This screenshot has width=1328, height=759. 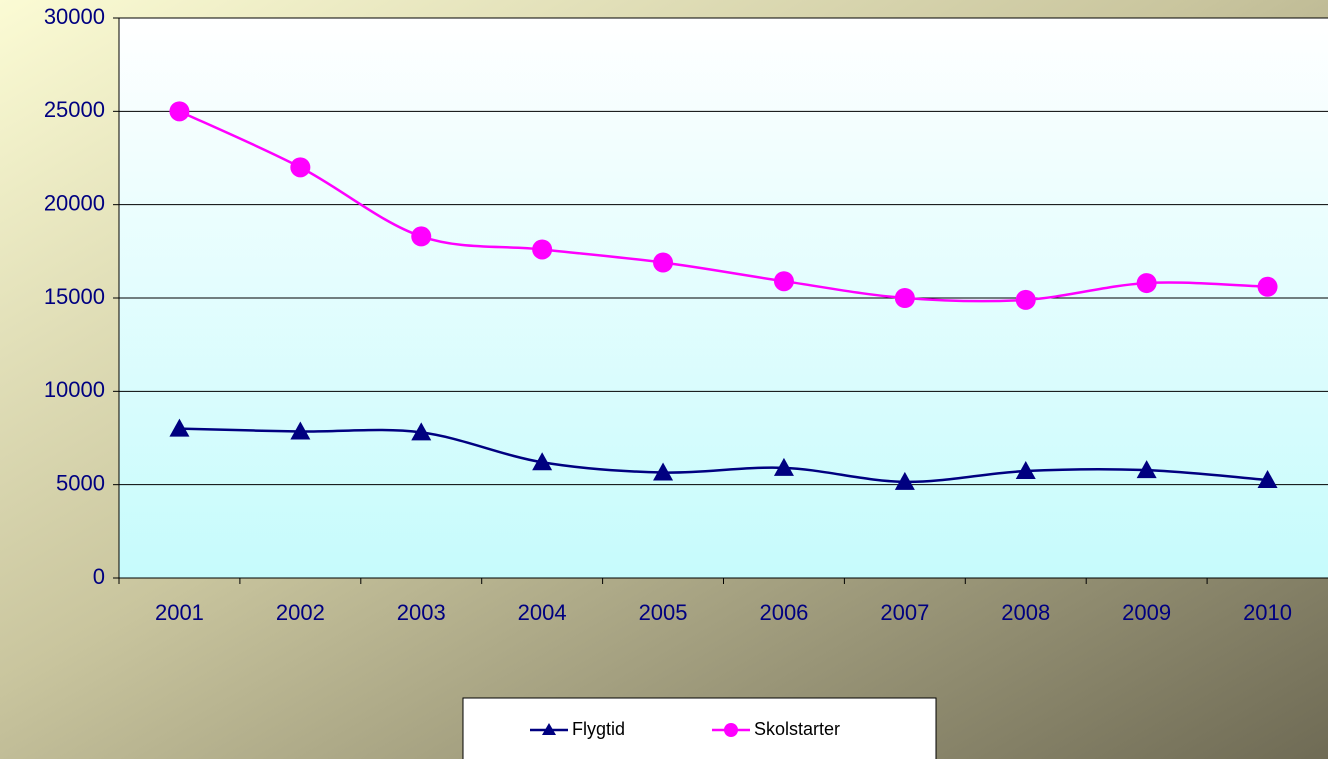 I want to click on y-tick-label: 15000, so click(x=74, y=296).